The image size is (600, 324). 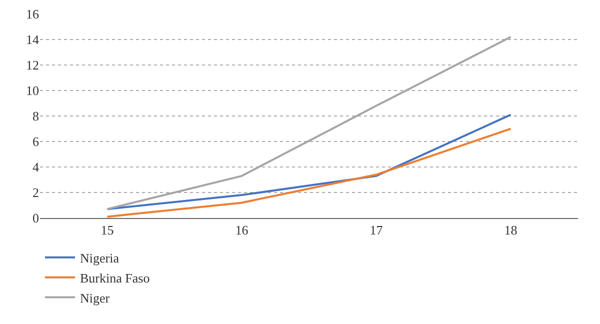 What do you see at coordinates (377, 230) in the screenshot?
I see `x-tick-label: 17` at bounding box center [377, 230].